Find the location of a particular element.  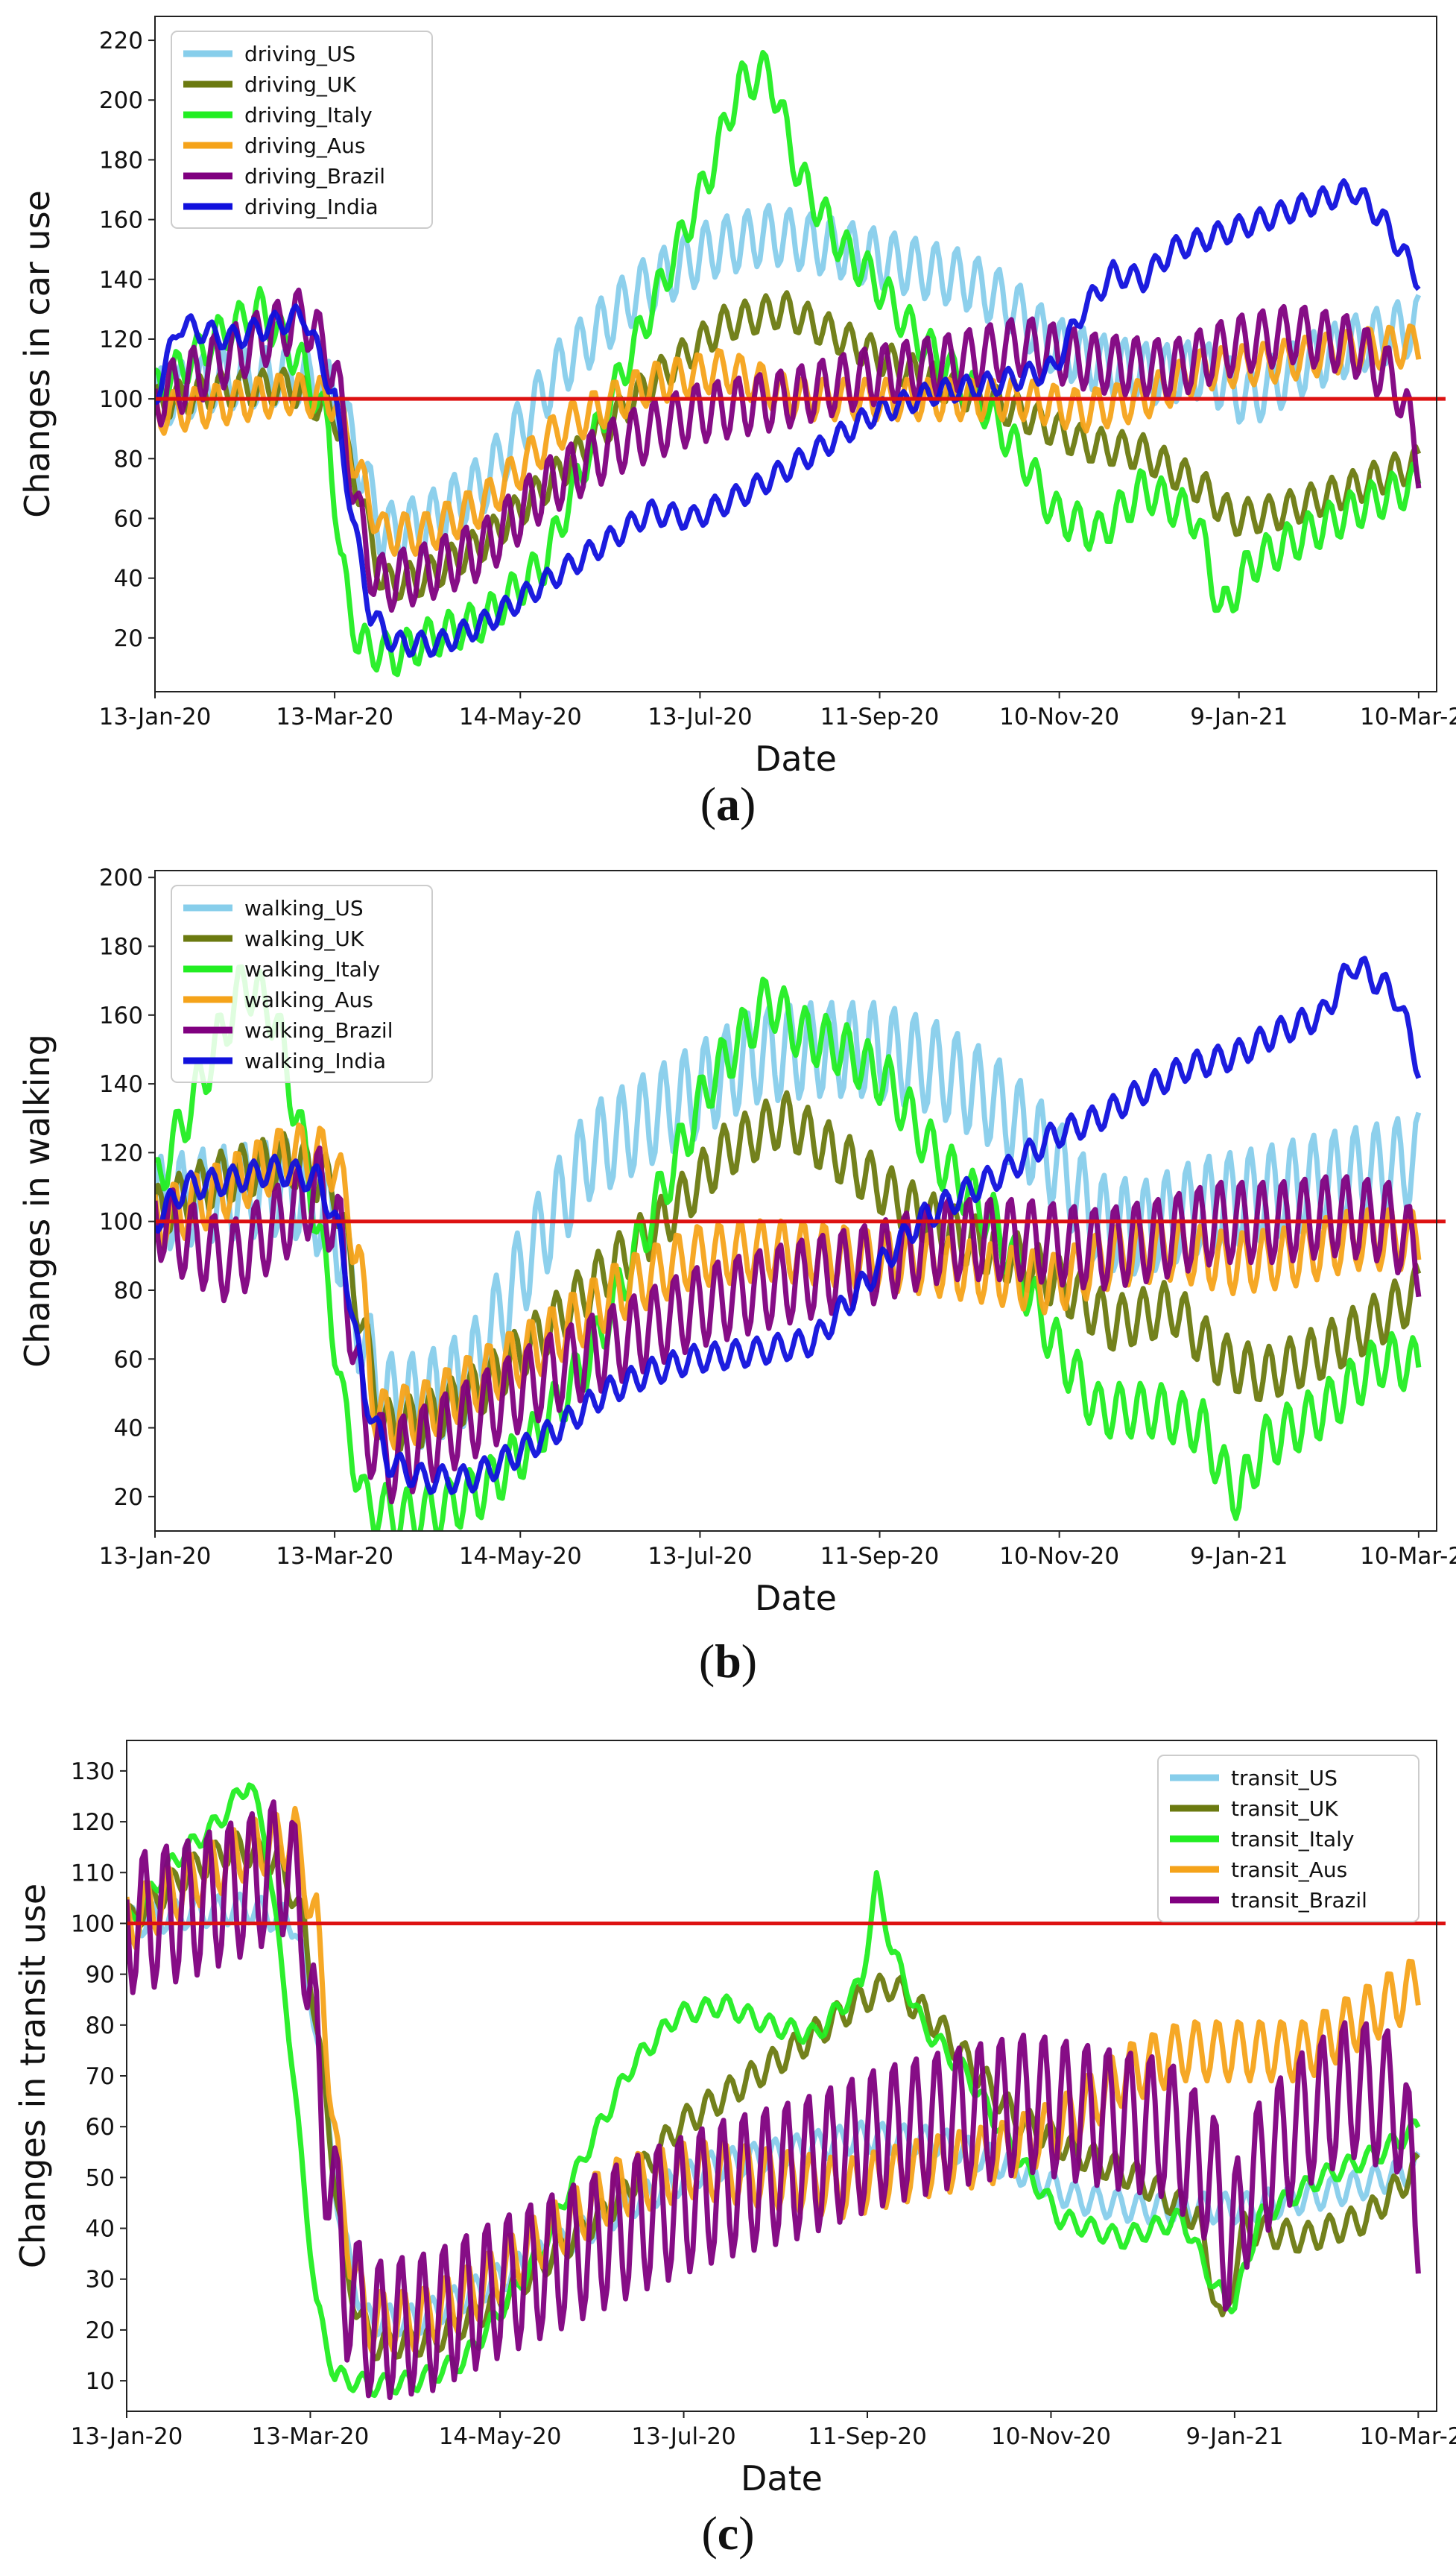

panel-caption: (c) is located at coordinates (727, 2533).